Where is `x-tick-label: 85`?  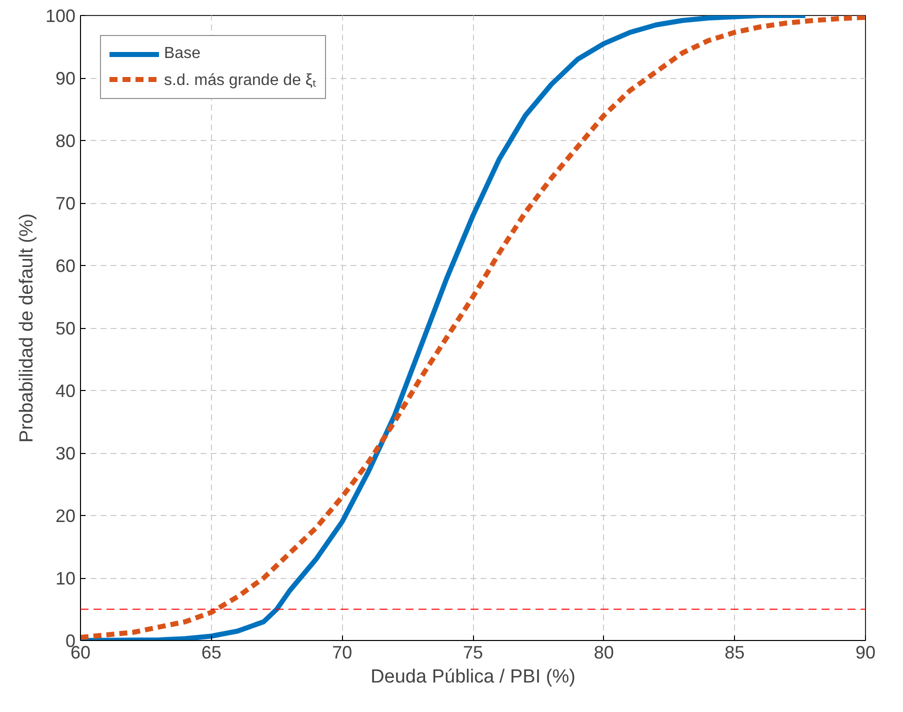
x-tick-label: 85 is located at coordinates (734, 652).